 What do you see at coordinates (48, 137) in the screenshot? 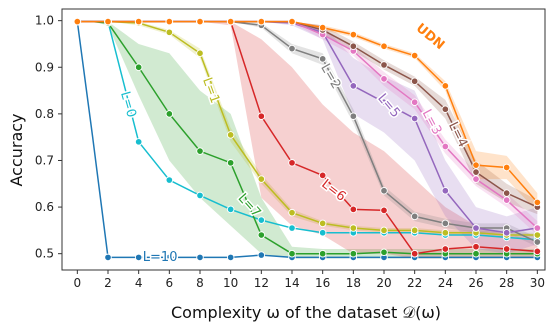
I see `y-axis: 0.5 0.6 0.7 0.8 0.9 1.0` at bounding box center [48, 137].